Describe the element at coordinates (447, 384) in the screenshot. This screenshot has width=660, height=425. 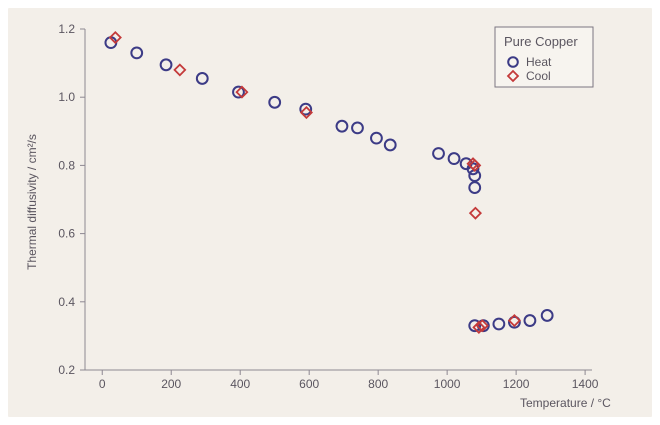
I see `x-tick-label-1000: 1000` at that location.